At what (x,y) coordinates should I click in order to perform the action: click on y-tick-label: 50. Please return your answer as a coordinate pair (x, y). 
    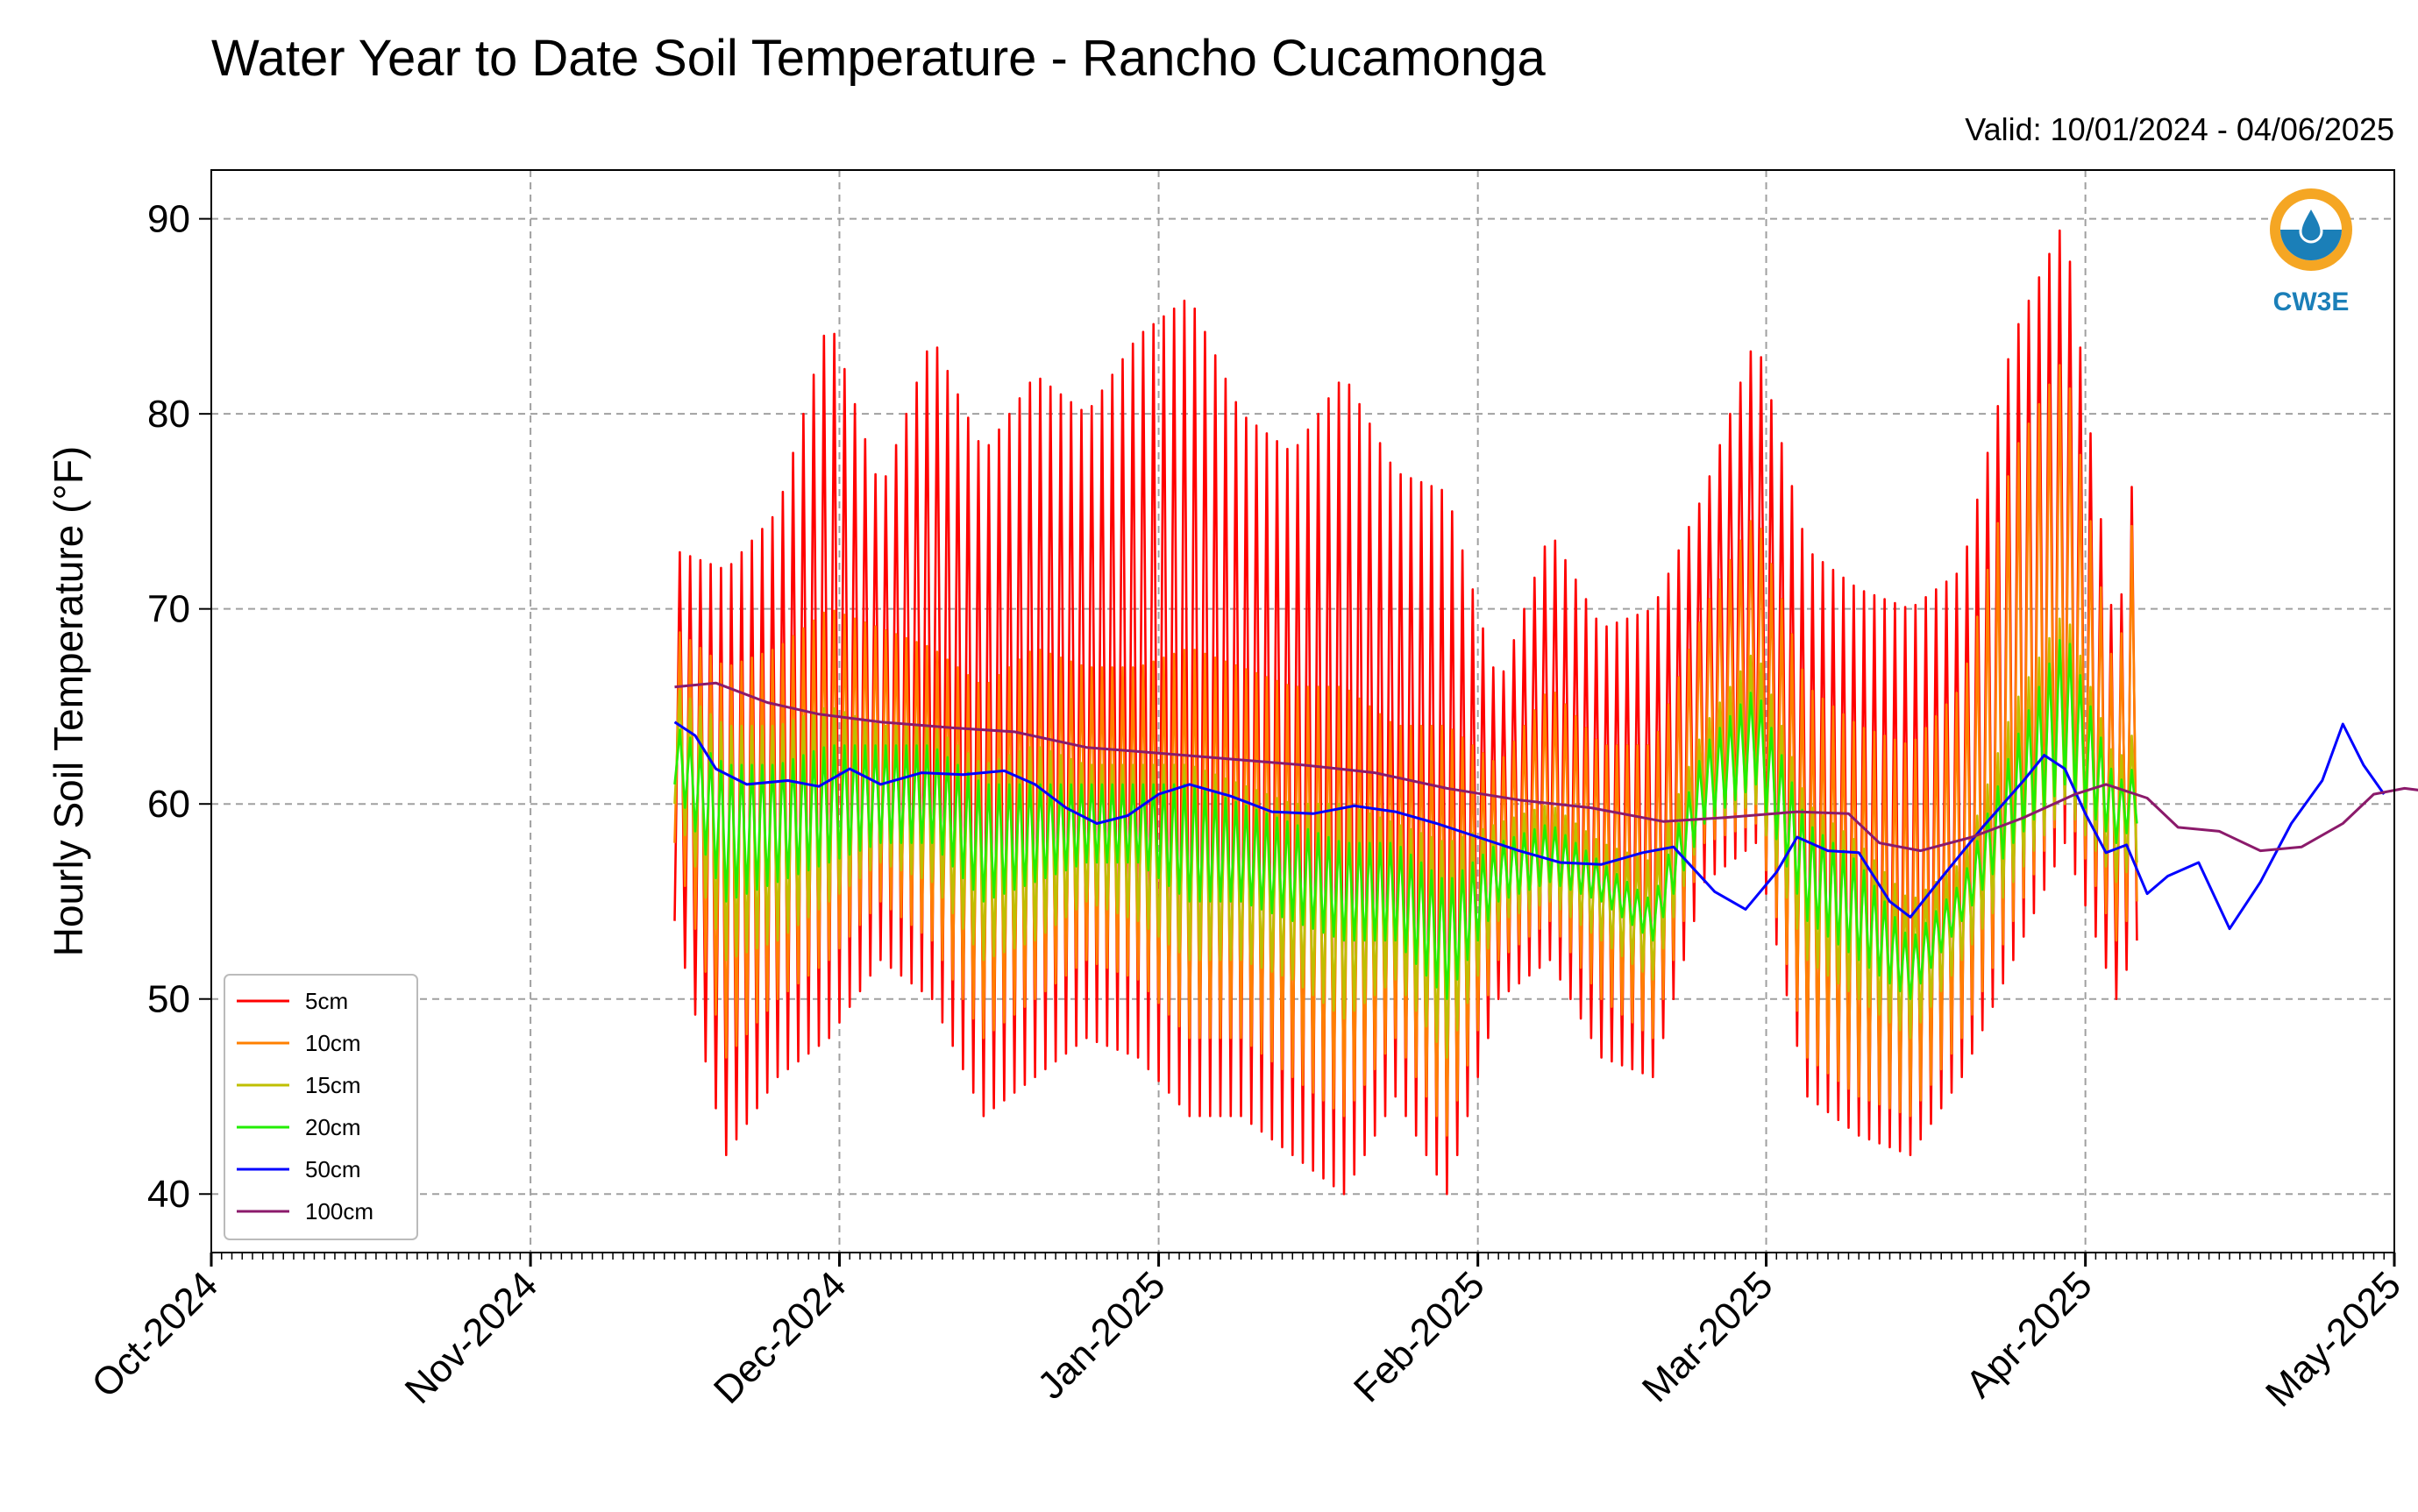
    Looking at the image, I should click on (168, 999).